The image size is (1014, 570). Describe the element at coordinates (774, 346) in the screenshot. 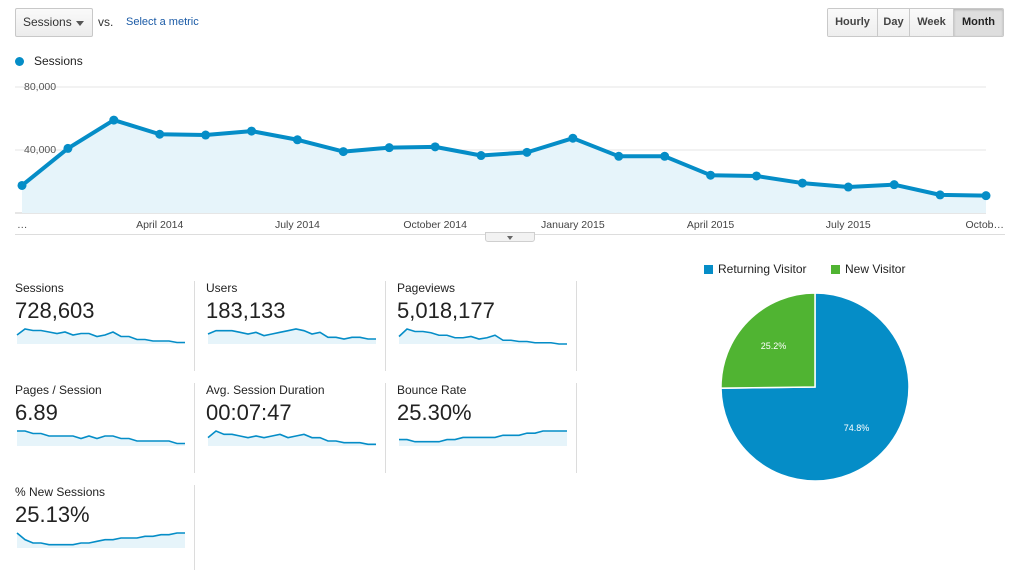

I see `pie-slice-label: 25.2%` at that location.